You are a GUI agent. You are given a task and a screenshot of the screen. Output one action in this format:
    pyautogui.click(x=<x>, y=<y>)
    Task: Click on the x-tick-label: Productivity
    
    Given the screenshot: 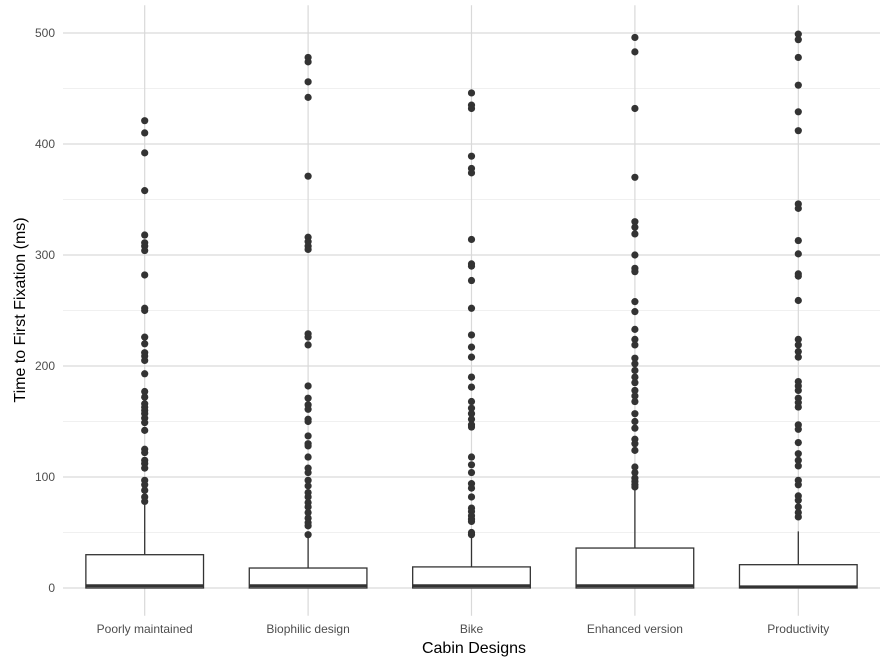 What is the action you would take?
    pyautogui.click(x=798, y=629)
    